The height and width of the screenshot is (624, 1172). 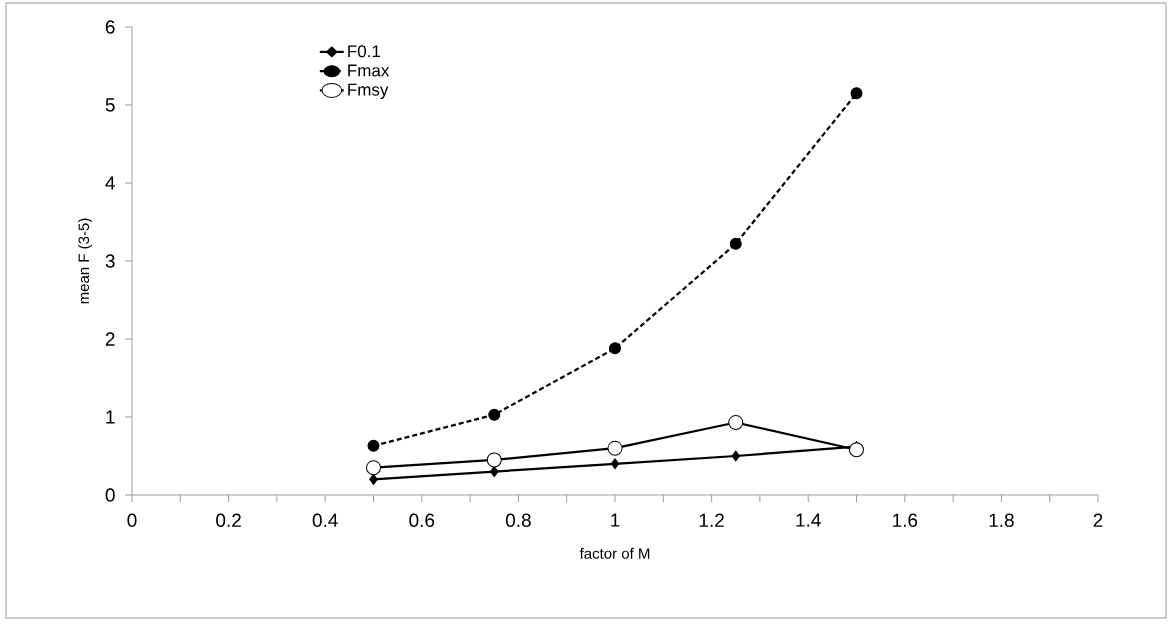 I want to click on x-tick-label: 1.2, so click(x=711, y=520).